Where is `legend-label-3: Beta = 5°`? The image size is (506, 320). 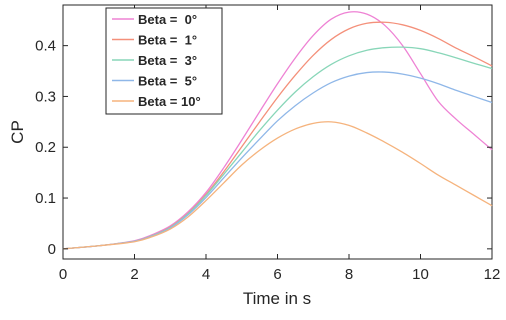 legend-label-3: Beta = 5° is located at coordinates (167, 81).